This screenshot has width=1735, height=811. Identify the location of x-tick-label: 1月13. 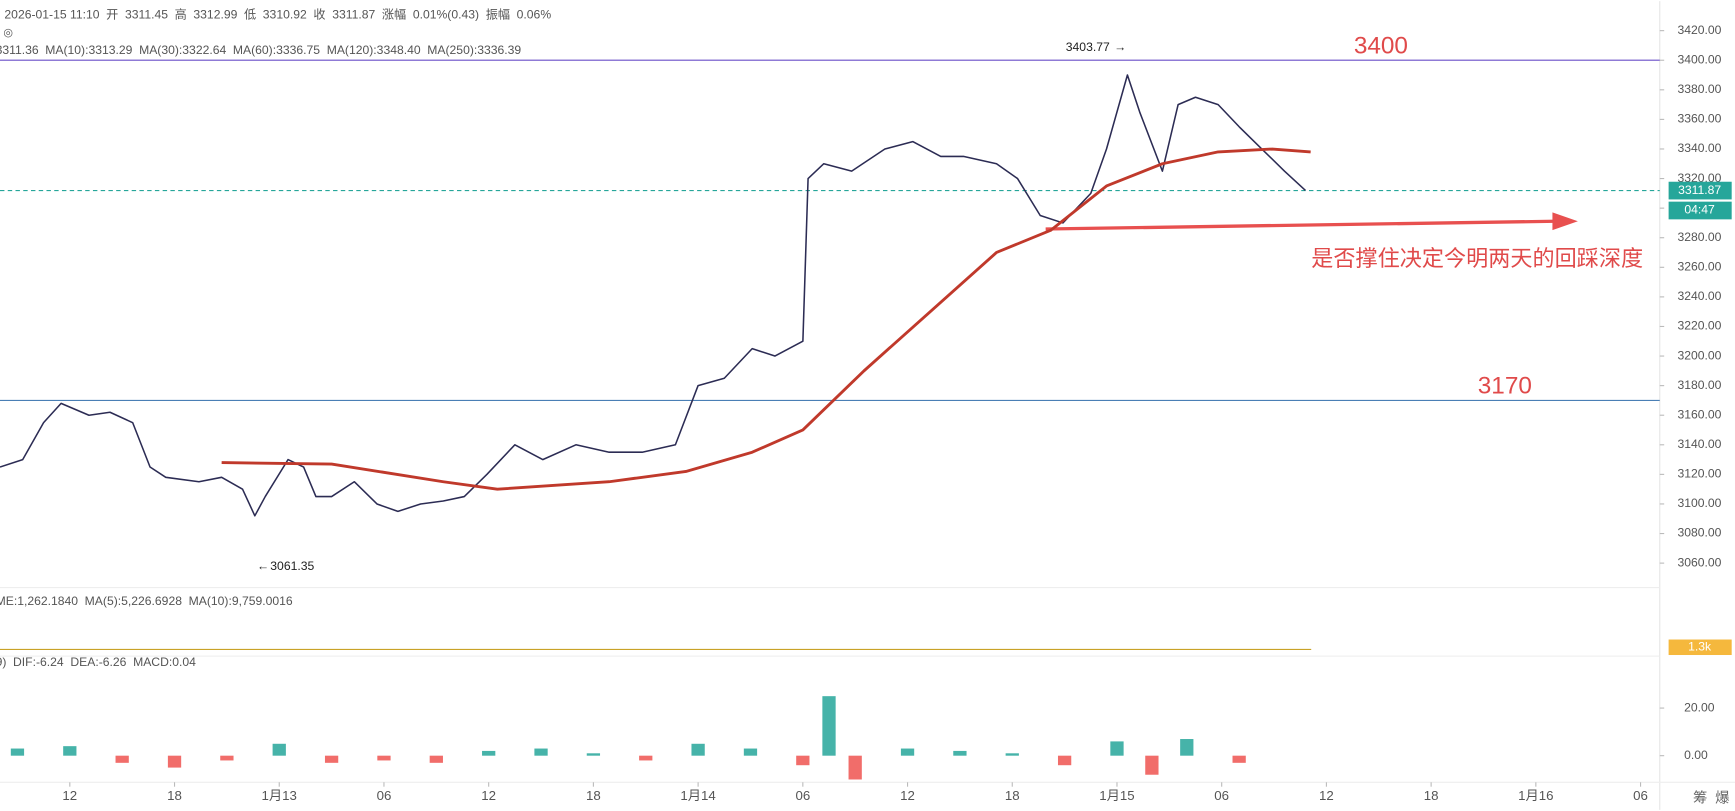
(279, 795).